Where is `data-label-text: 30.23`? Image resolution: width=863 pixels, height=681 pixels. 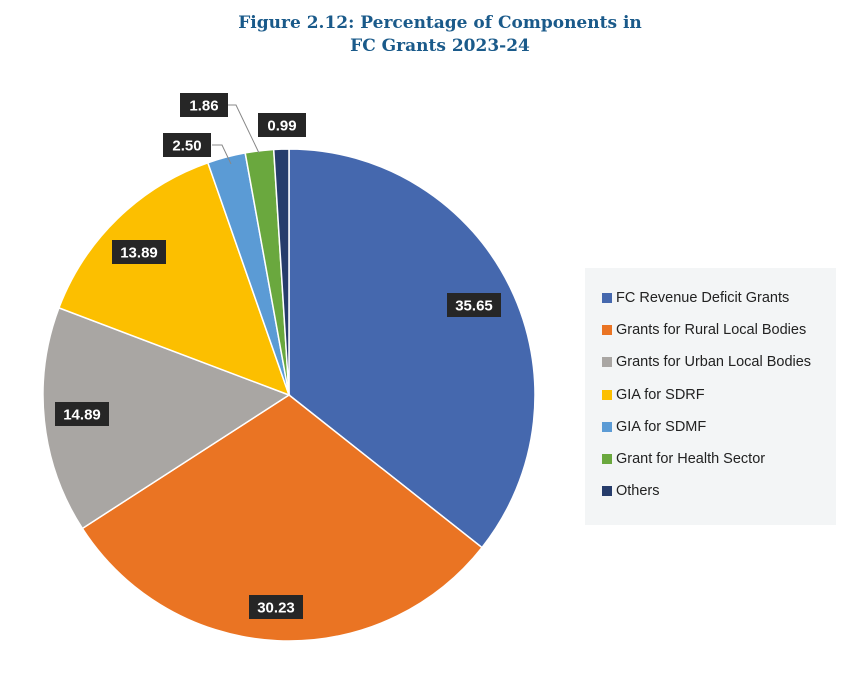
data-label-text: 30.23 is located at coordinates (276, 608).